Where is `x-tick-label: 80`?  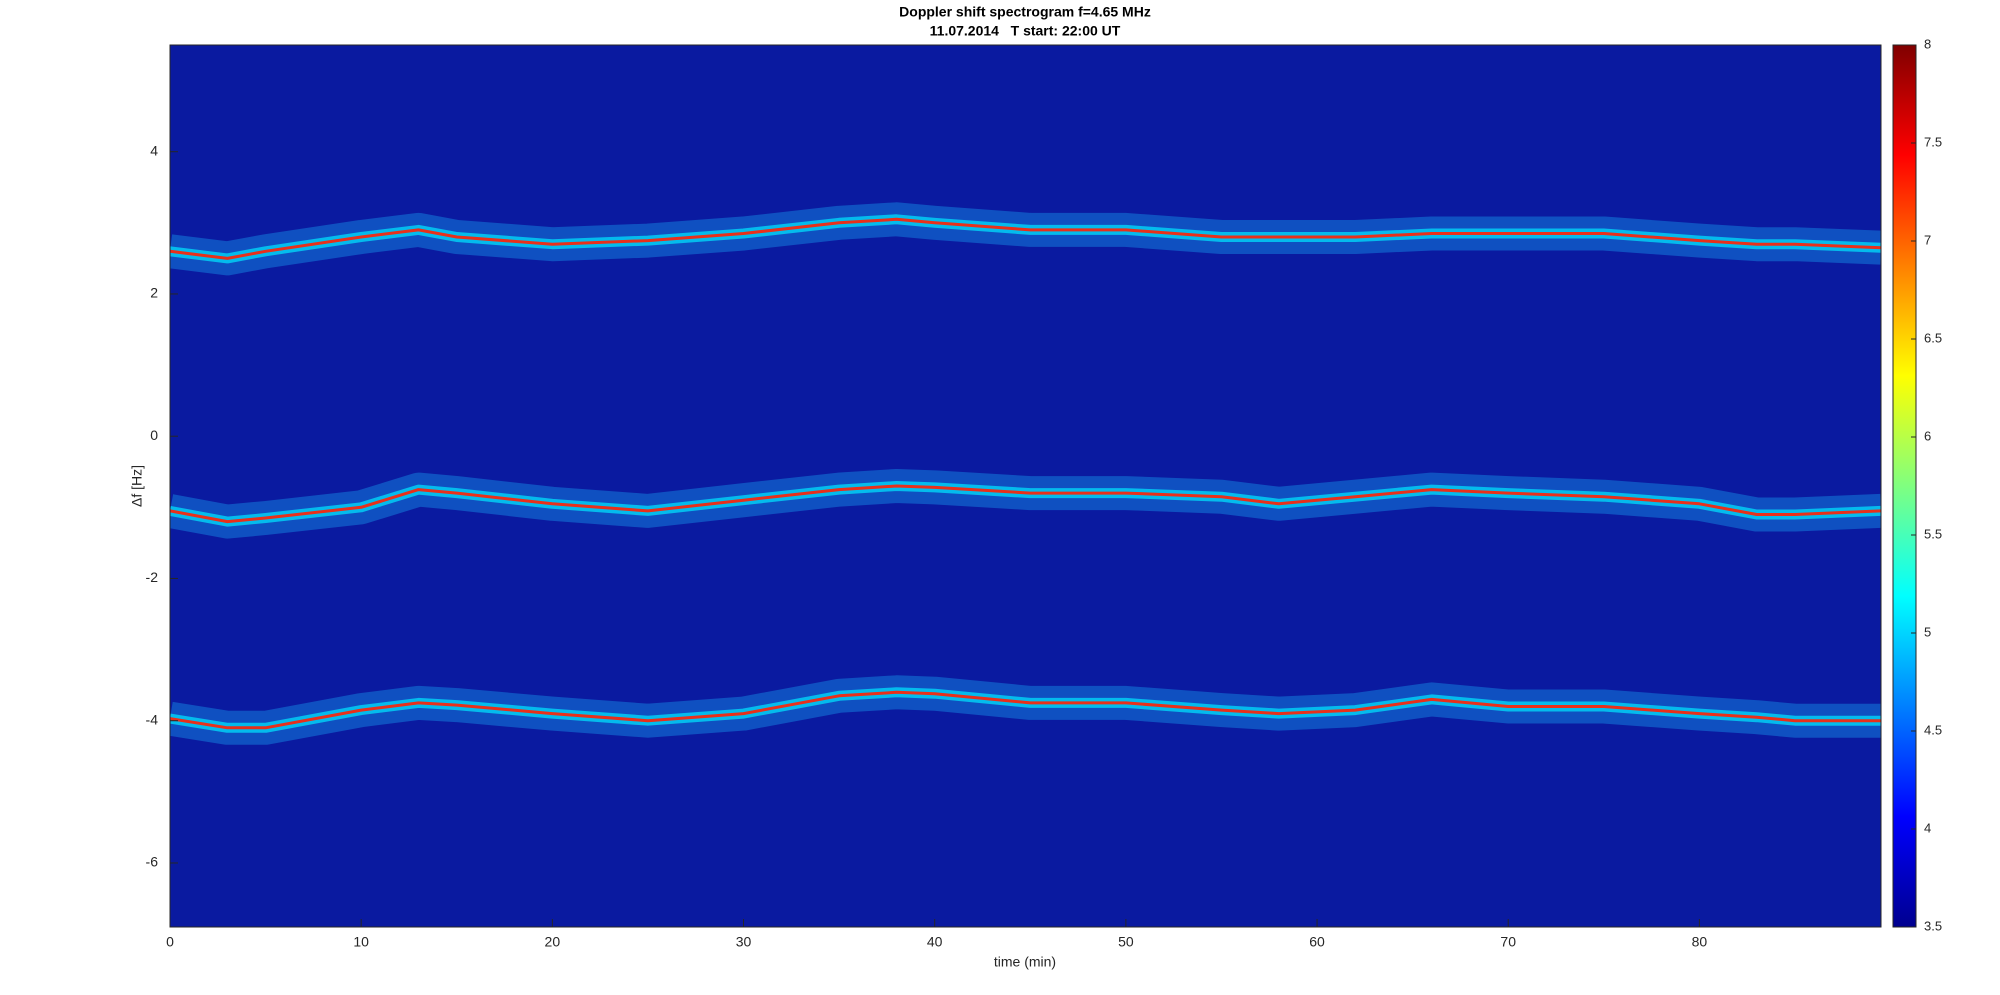
x-tick-label: 80 is located at coordinates (1700, 942).